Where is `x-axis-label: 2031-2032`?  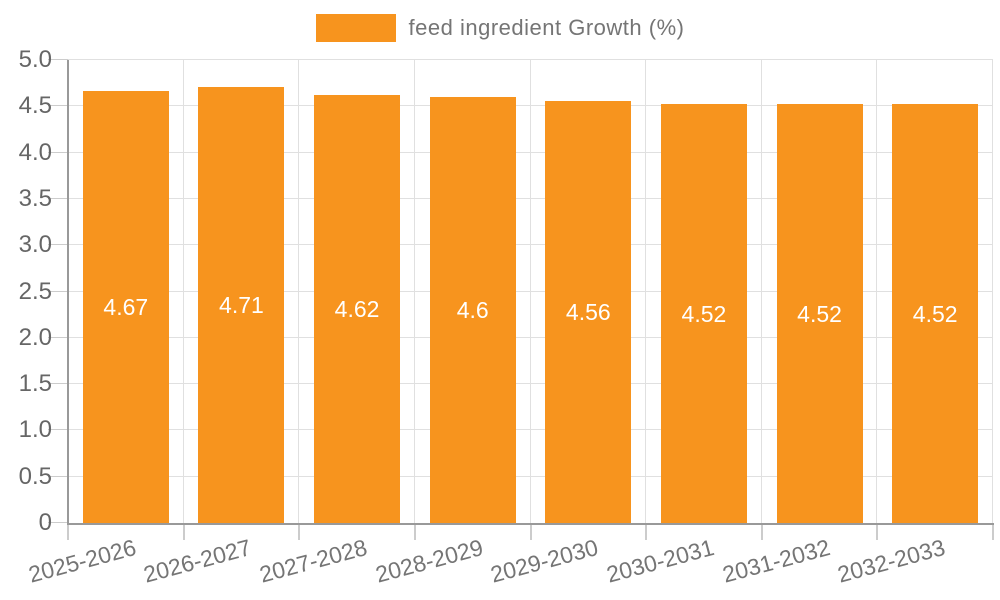 x-axis-label: 2031-2032 is located at coordinates (776, 561).